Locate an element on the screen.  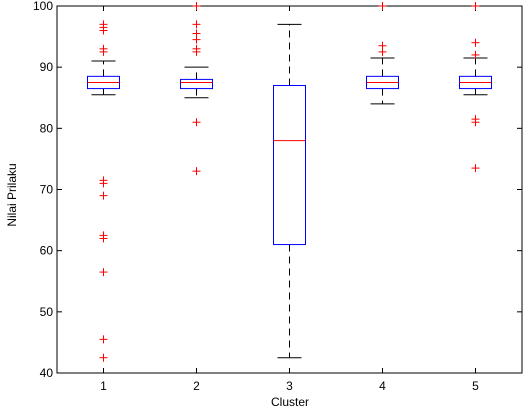
x-tick-label: 1 is located at coordinates (103, 386).